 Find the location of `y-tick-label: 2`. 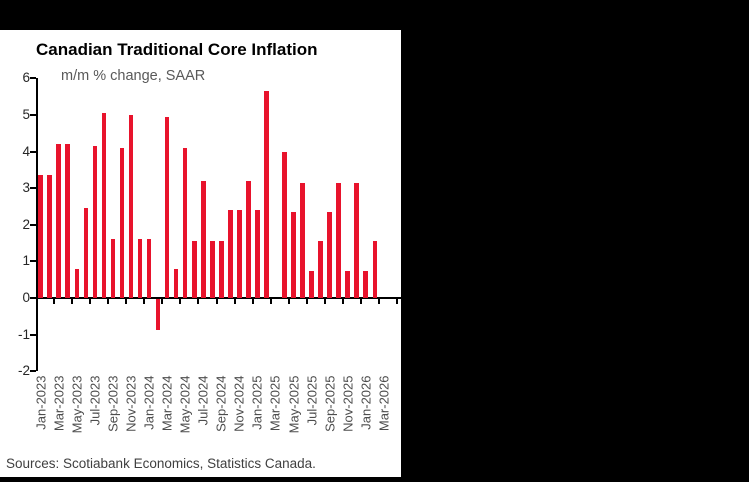

y-tick-label: 2 is located at coordinates (26, 224).